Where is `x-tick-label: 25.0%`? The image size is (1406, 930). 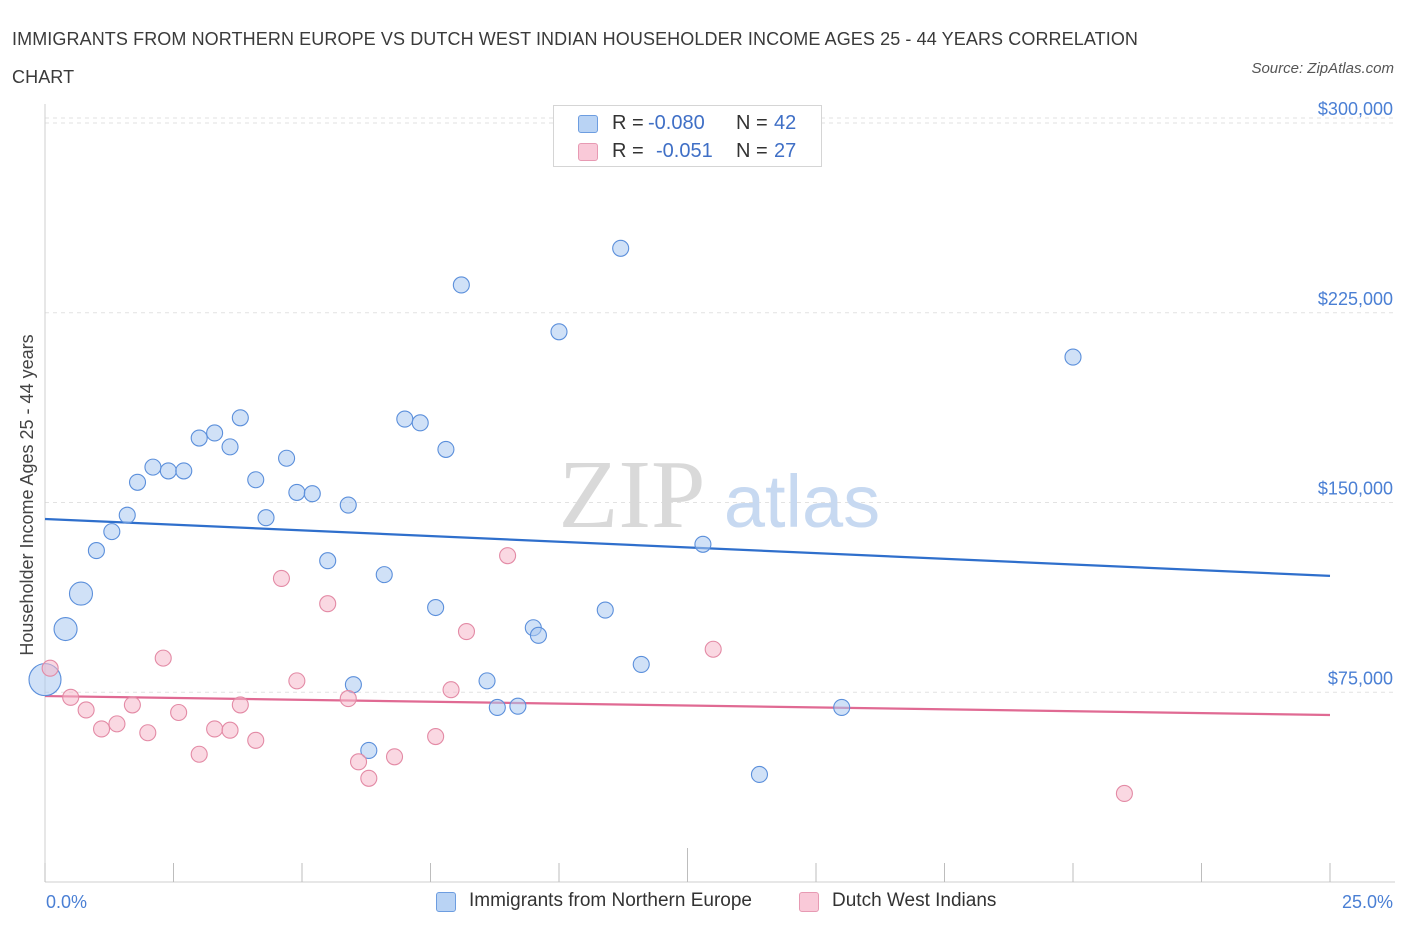 x-tick-label: 25.0% is located at coordinates (1367, 902).